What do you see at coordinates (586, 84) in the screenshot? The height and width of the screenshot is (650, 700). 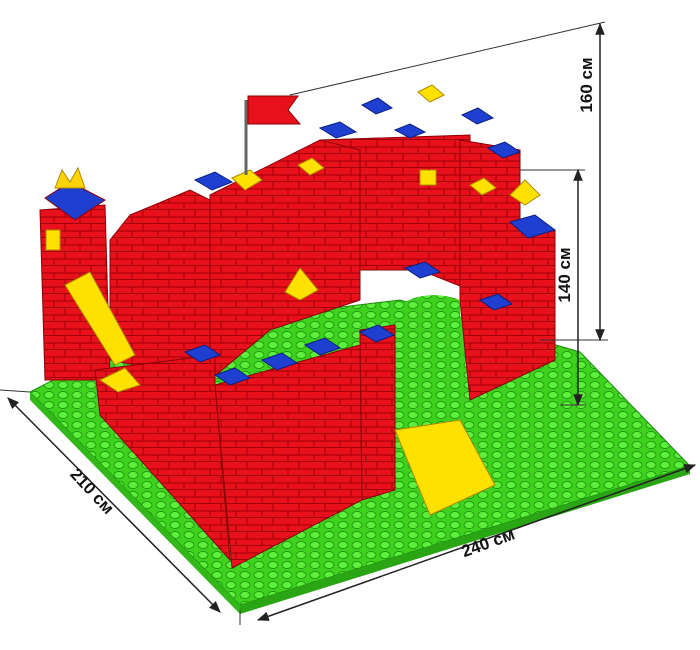 I see `dimension-label: 160 см` at bounding box center [586, 84].